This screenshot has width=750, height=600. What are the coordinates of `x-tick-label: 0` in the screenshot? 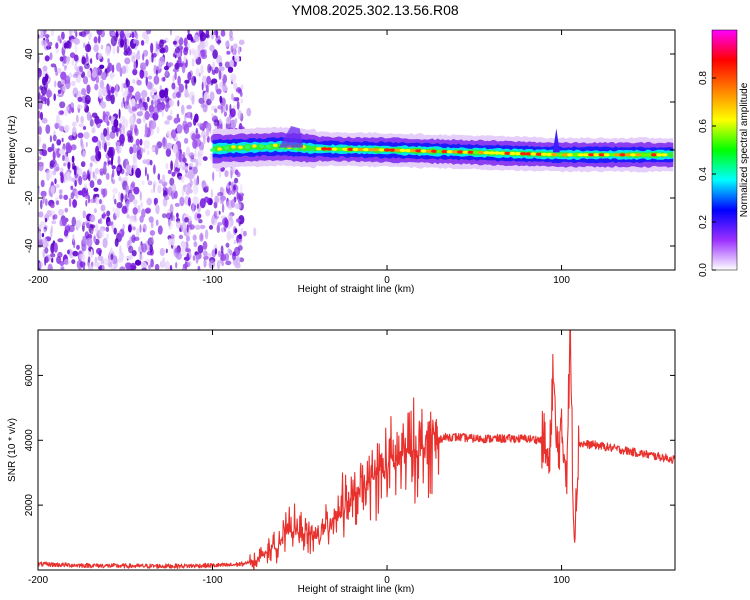 It's located at (387, 580).